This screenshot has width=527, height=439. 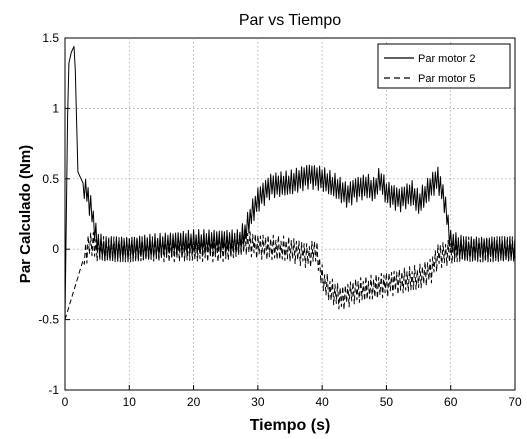 What do you see at coordinates (322, 402) in the screenshot?
I see `x-tick-label: 40` at bounding box center [322, 402].